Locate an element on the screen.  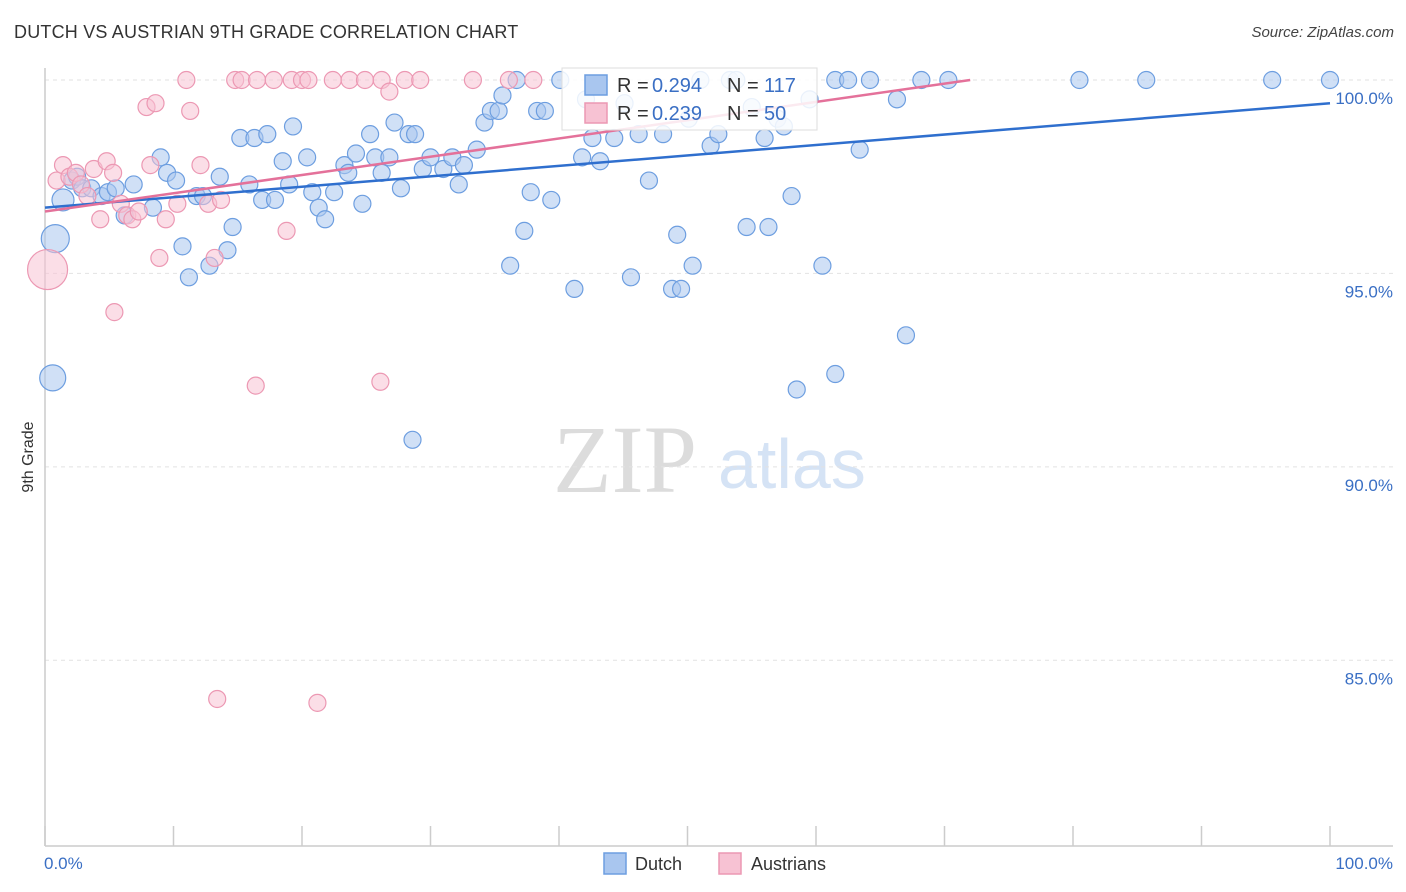
source-label: Source: ZipAtlas.com is located at coordinates (1322, 32).